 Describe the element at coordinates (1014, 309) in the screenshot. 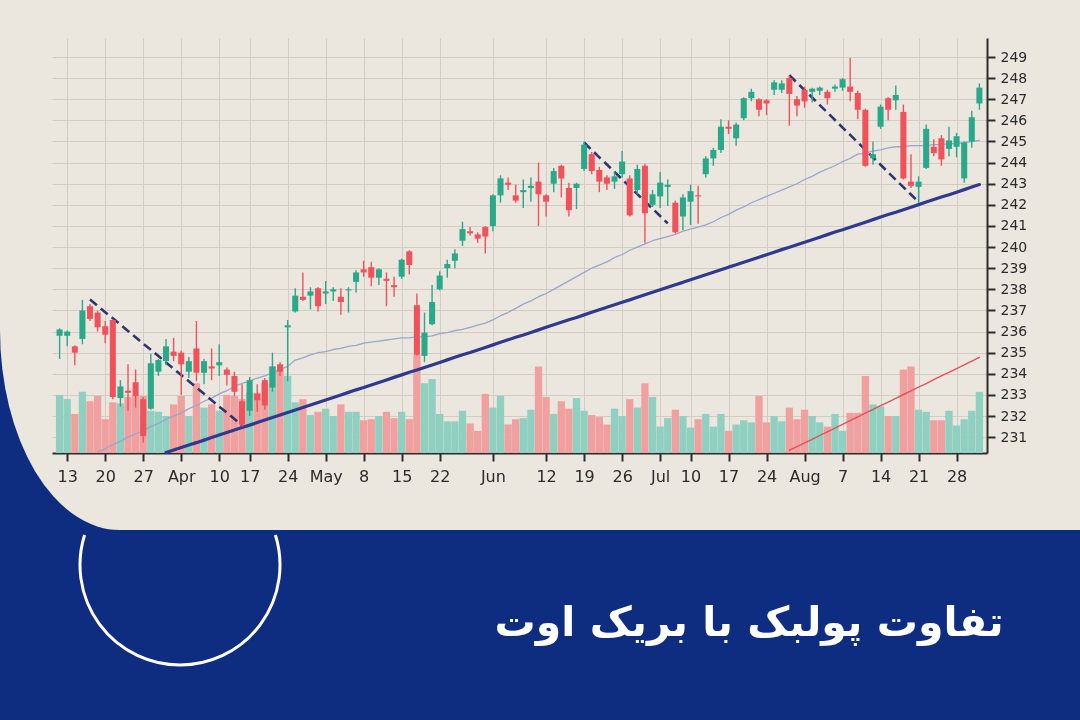

I see `y-tick-label: 237` at that location.